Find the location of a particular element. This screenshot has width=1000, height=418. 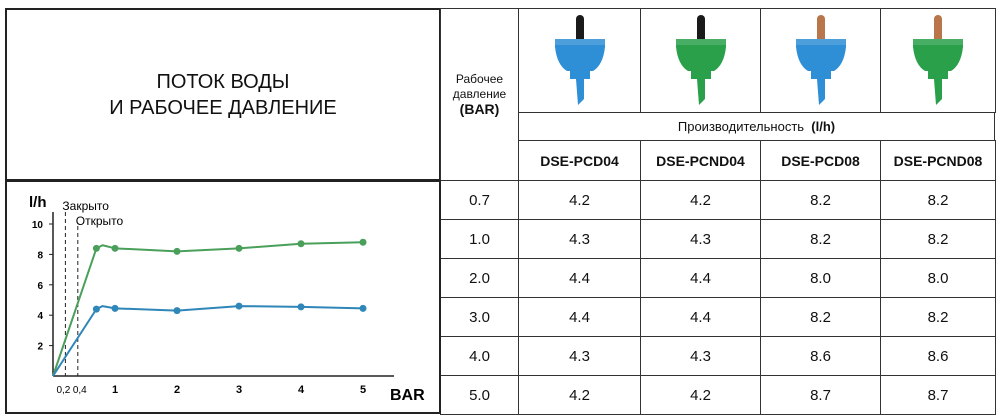

productivity-unit: (l/h) is located at coordinates (823, 126).